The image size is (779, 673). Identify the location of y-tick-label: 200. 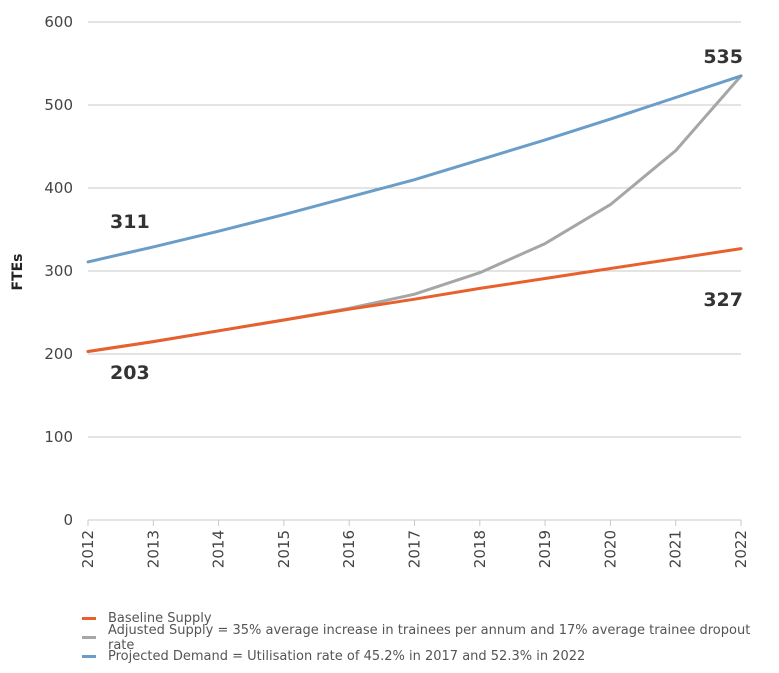
(58, 354).